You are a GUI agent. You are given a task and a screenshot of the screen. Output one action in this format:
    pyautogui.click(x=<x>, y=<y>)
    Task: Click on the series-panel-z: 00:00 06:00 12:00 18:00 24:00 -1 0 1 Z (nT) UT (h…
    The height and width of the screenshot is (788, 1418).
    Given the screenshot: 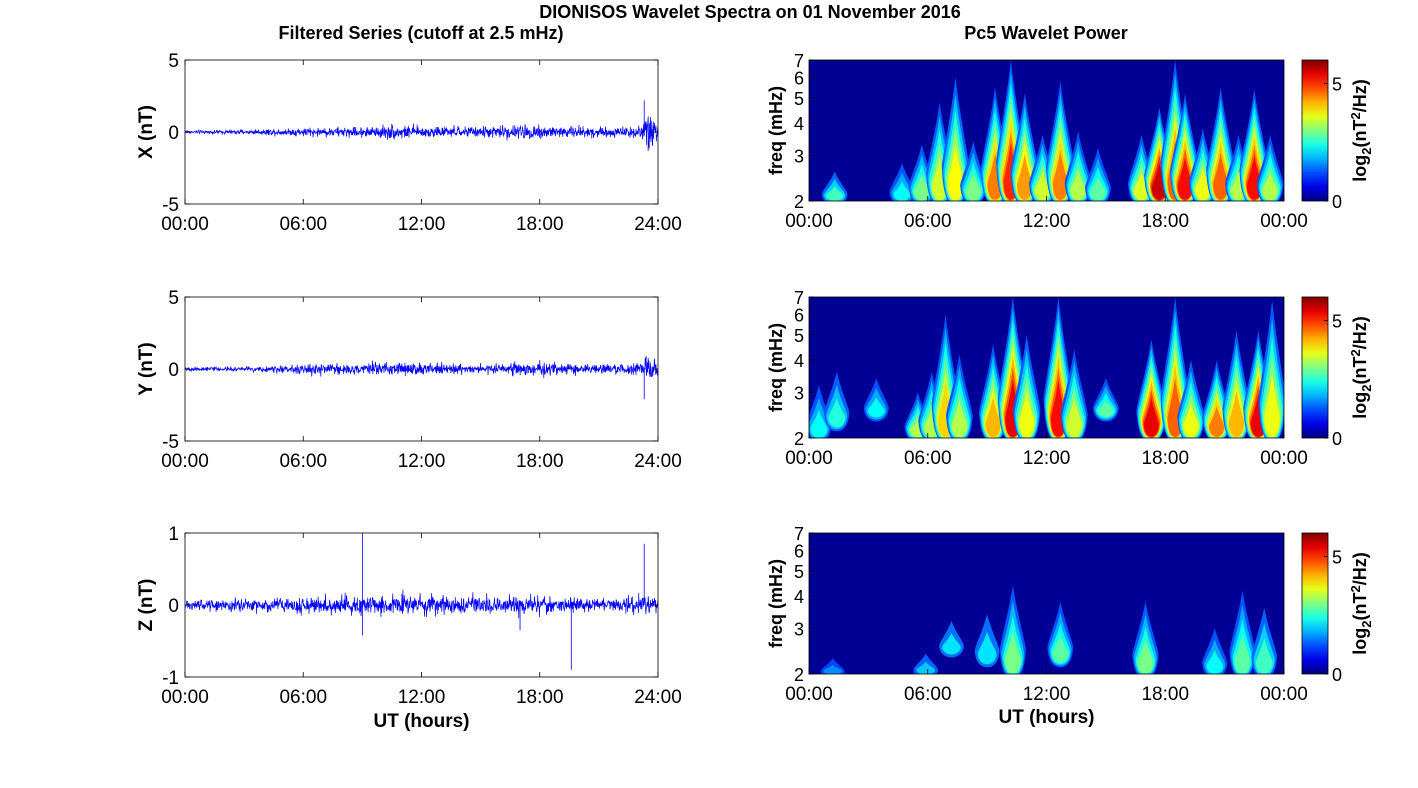 What is the action you would take?
    pyautogui.click(x=409, y=628)
    